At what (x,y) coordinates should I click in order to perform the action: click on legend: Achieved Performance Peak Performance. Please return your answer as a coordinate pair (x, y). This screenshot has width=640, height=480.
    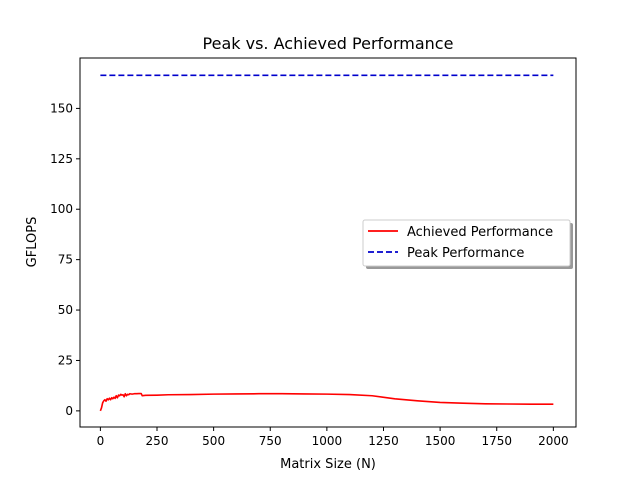
    Looking at the image, I should click on (467, 244).